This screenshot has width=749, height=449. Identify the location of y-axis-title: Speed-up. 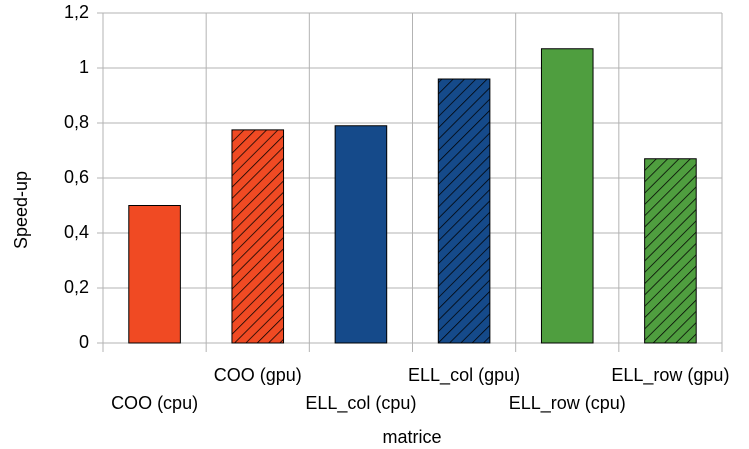
(21, 210).